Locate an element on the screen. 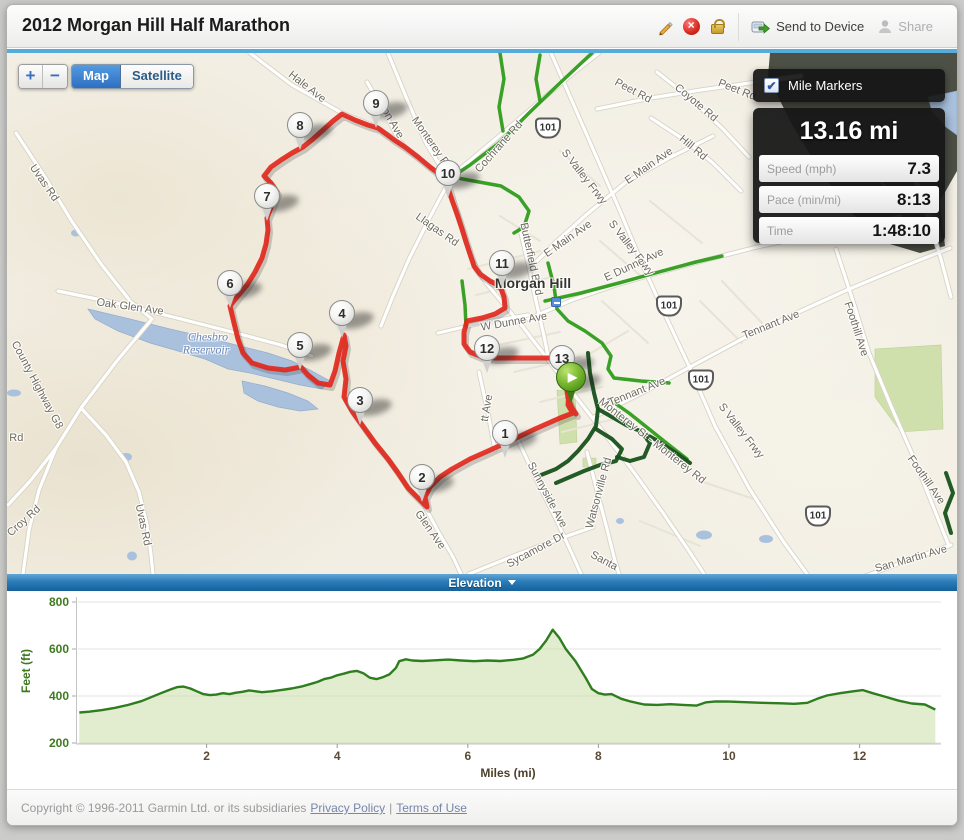 This screenshot has height=840, width=964. mile-markers-checkbox: ✔ is located at coordinates (771, 85).